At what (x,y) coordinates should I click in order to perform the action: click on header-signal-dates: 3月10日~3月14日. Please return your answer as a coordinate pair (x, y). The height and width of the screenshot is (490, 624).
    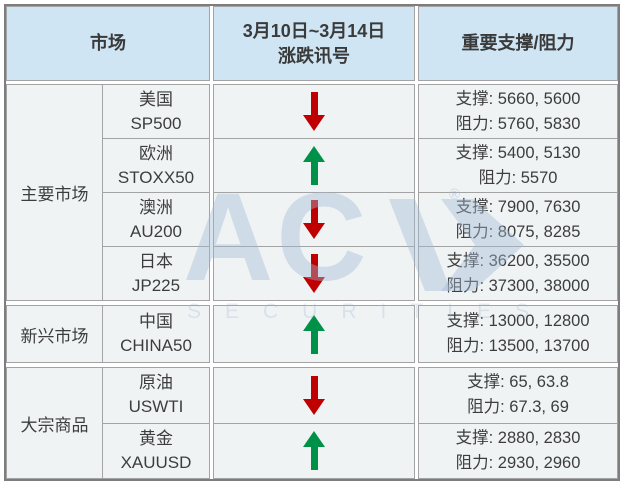
    Looking at the image, I should click on (314, 30).